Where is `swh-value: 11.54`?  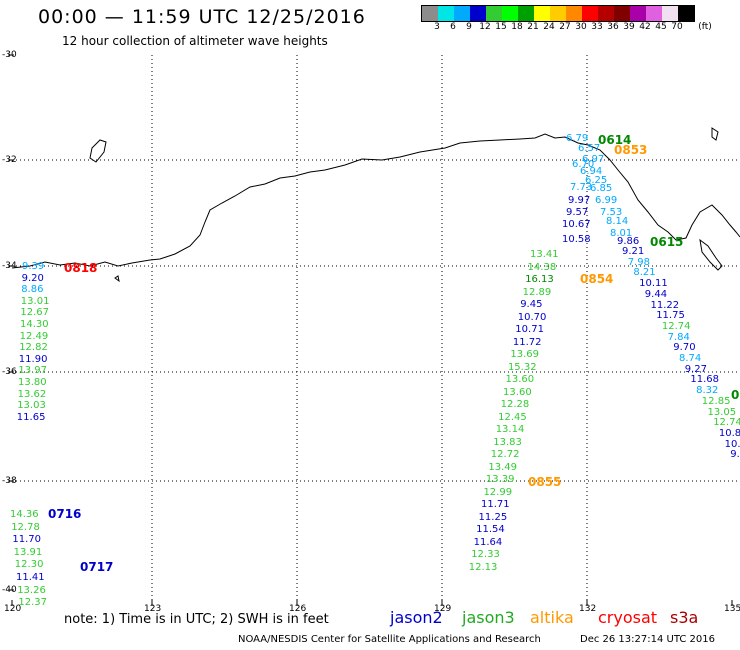 swh-value: 11.54 is located at coordinates (490, 529).